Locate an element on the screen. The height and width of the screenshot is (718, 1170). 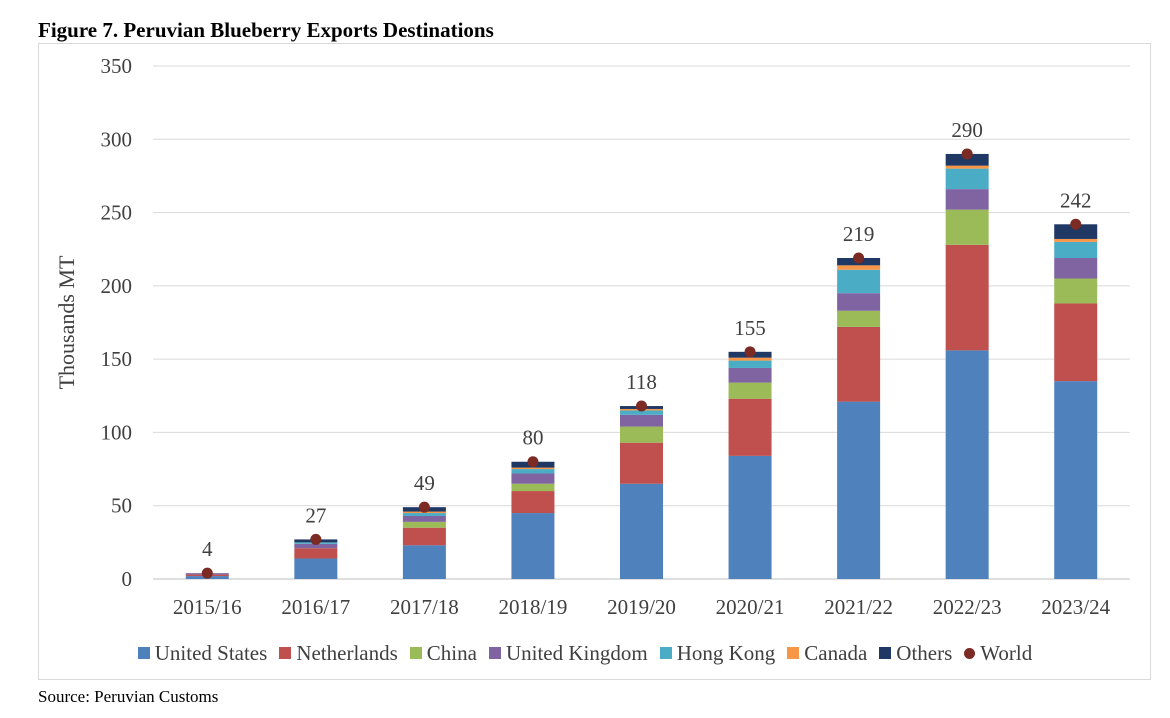
world-data-label: 118 is located at coordinates (641, 382).